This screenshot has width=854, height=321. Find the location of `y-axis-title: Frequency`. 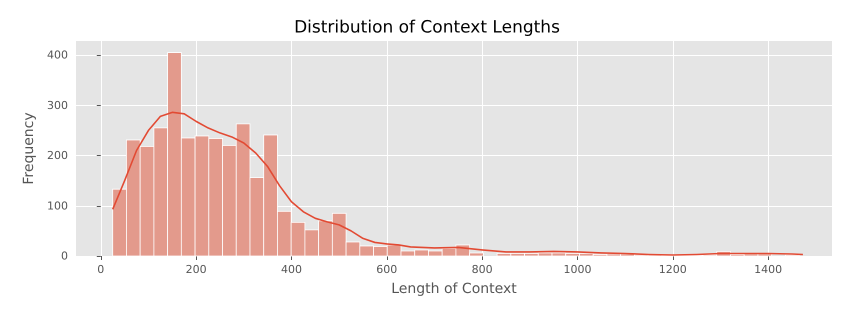

y-axis-title: Frequency is located at coordinates (29, 148).